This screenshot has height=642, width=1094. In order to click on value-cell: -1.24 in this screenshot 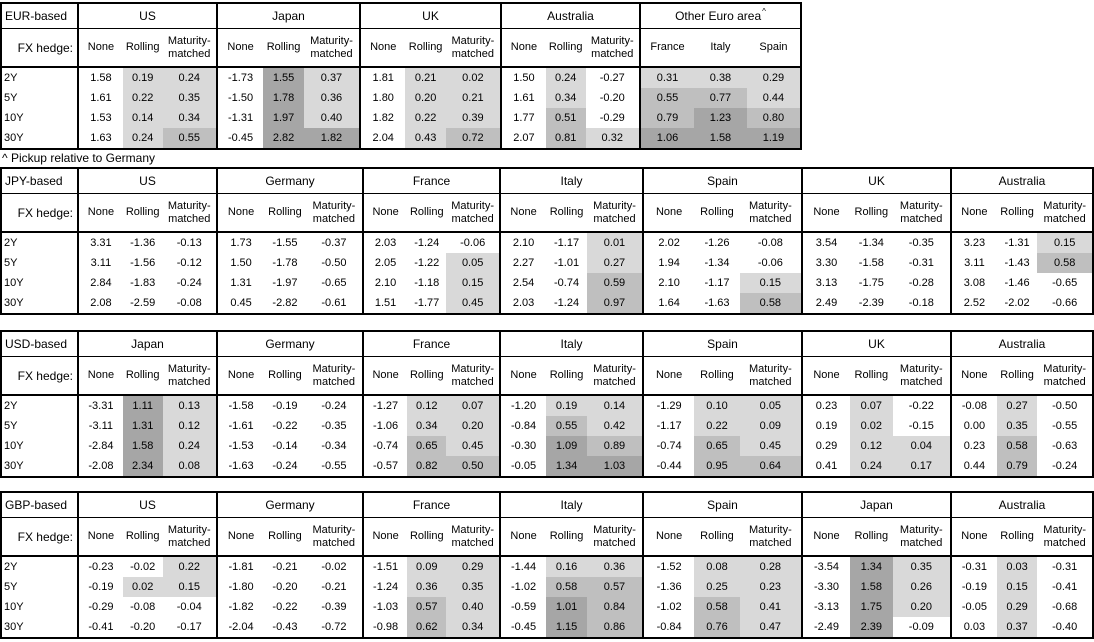, I will do `click(567, 303)`.